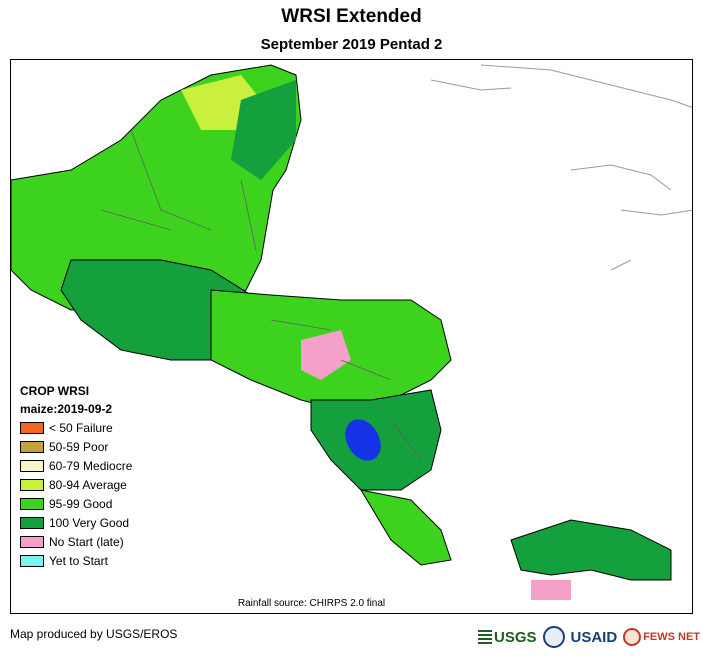  I want to click on legend-item: 80-94 Average, so click(76, 484).